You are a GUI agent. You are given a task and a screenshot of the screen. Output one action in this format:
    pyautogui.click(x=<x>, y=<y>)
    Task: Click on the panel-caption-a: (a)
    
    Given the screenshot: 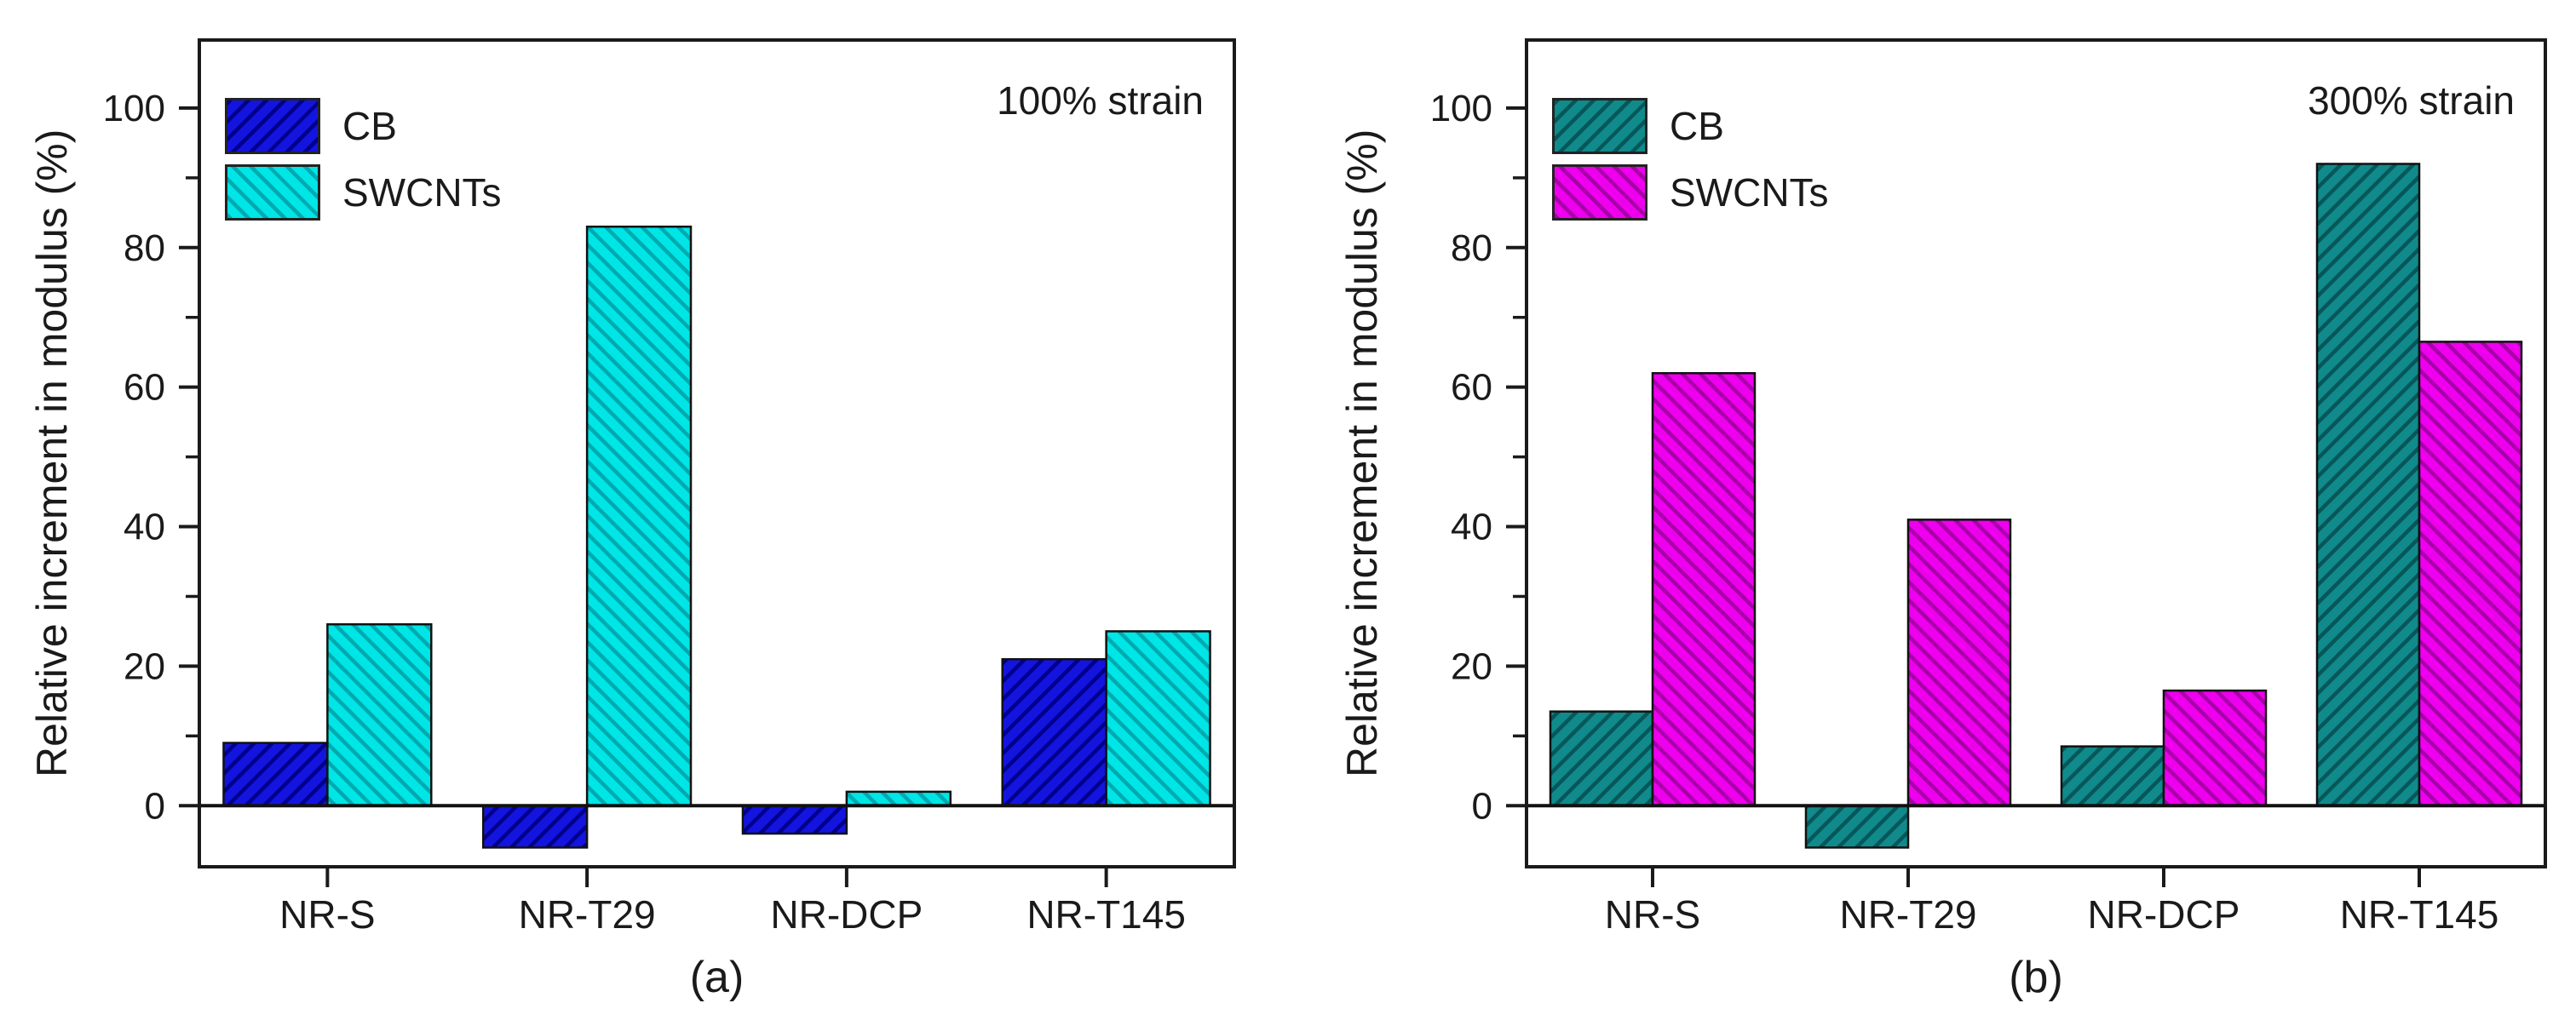 What is the action you would take?
    pyautogui.click(x=717, y=978)
    